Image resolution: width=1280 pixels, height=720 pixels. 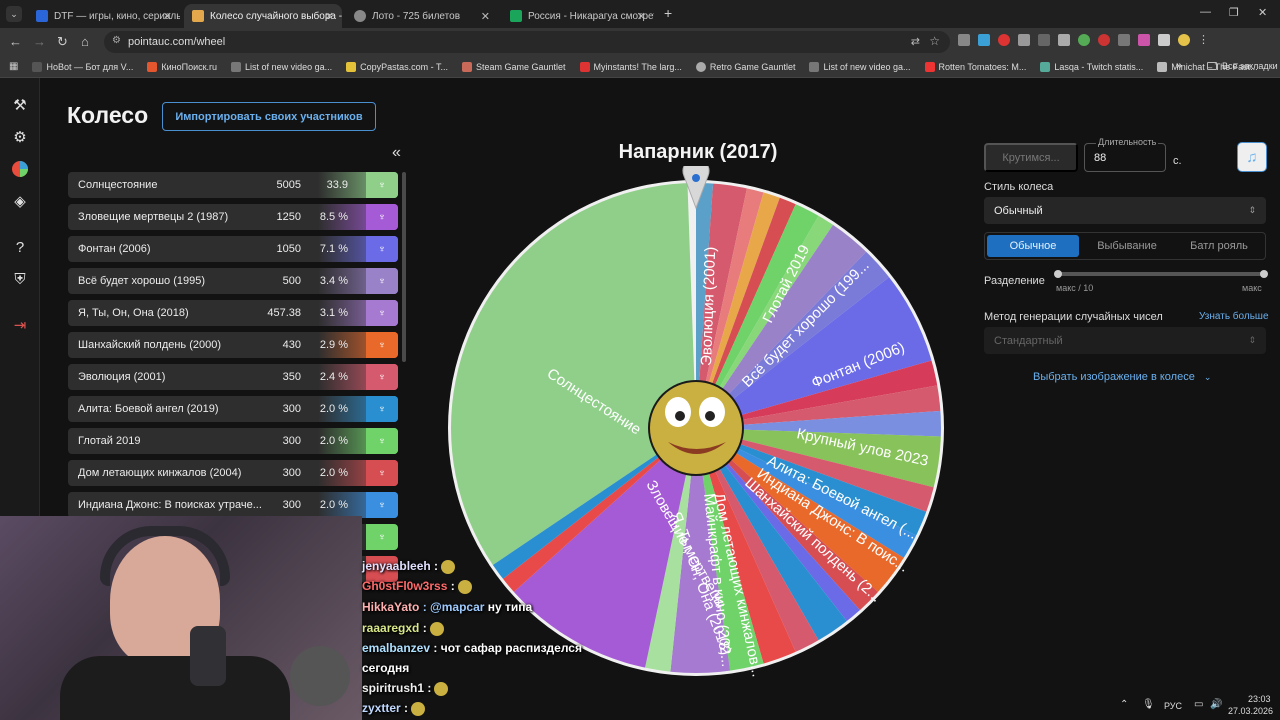 What do you see at coordinates (1234, 316) in the screenshot?
I see `learn-more-link: Узнать больше` at bounding box center [1234, 316].